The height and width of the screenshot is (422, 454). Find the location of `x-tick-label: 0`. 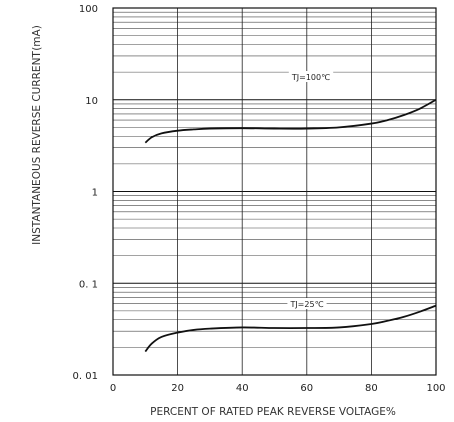

x-tick-label: 0 is located at coordinates (113, 388).